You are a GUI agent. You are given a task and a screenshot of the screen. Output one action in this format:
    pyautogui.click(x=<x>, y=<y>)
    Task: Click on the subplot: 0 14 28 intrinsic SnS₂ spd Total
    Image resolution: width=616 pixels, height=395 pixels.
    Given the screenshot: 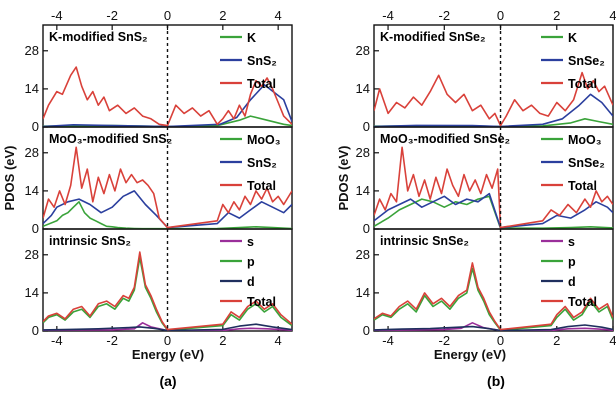 What is the action you would take?
    pyautogui.click(x=159, y=283)
    